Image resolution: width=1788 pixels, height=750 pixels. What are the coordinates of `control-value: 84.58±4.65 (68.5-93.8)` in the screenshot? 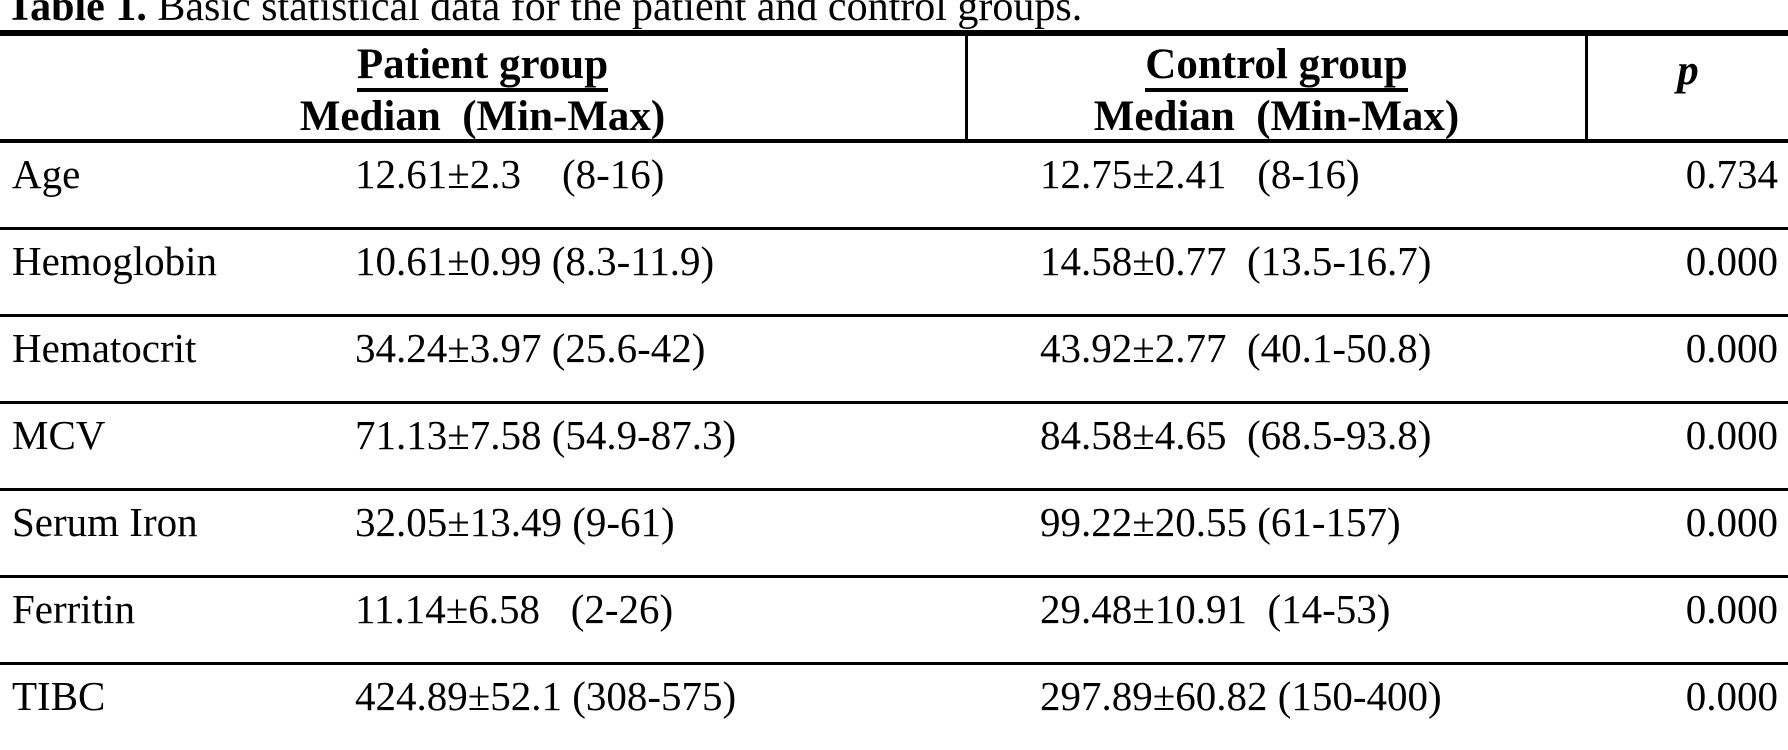 It's located at (1236, 435).